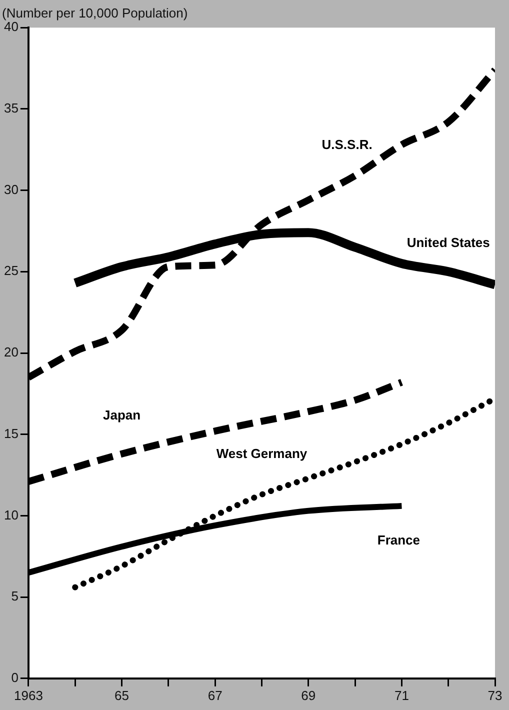  Describe the element at coordinates (347, 144) in the screenshot. I see `series-label: U.S.S.R.` at that location.